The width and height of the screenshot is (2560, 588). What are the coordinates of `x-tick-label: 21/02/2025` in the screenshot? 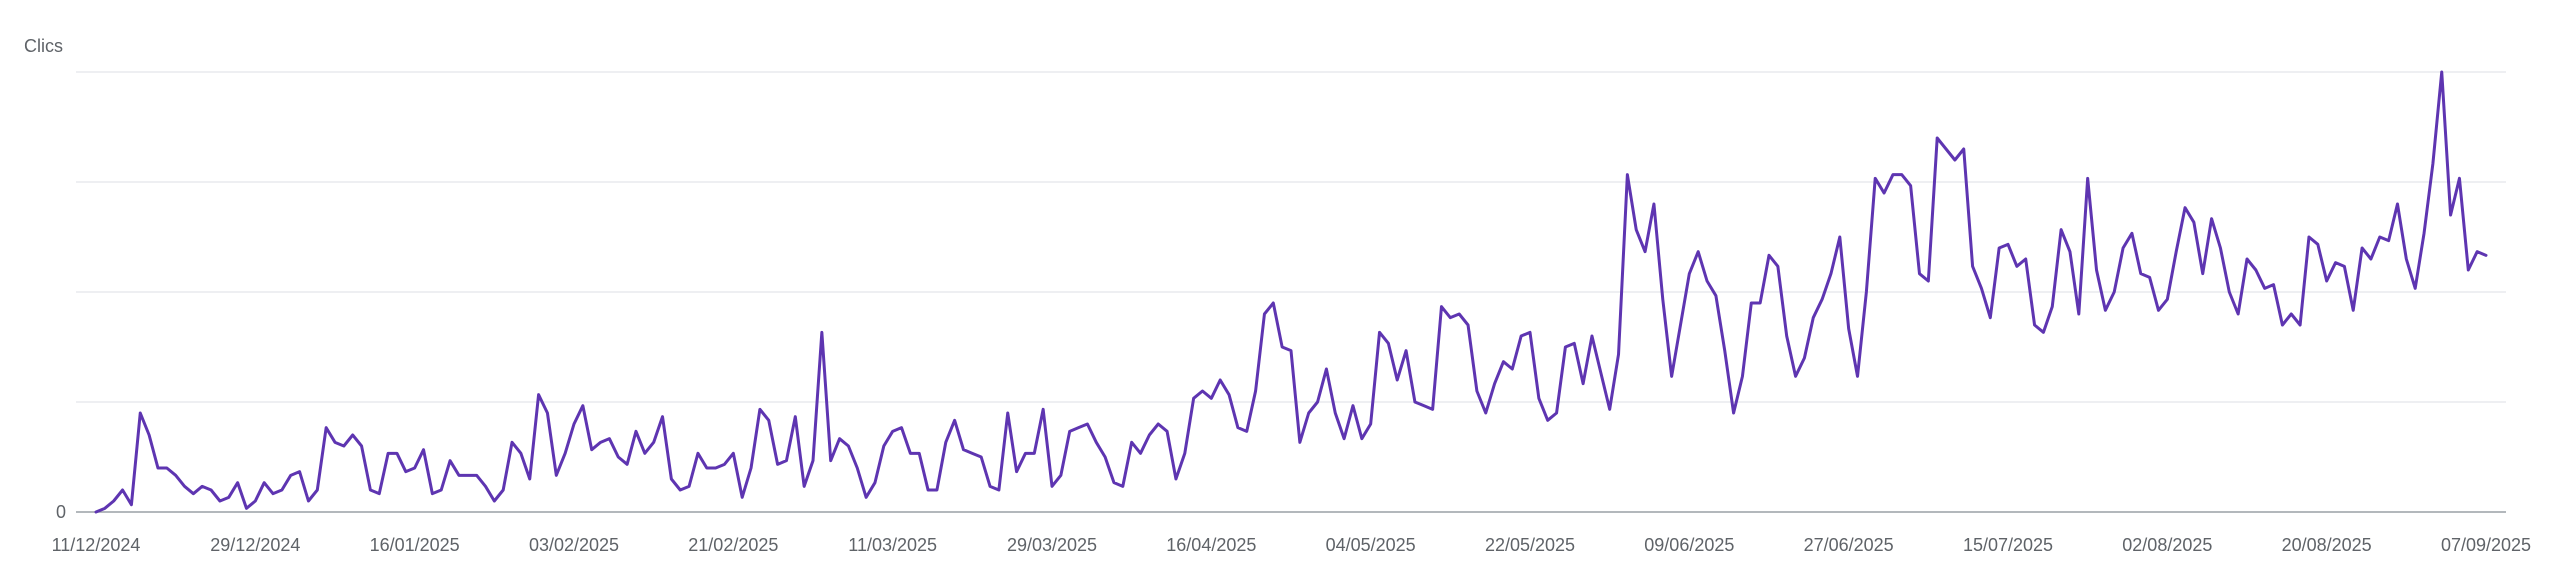 It's located at (733, 545).